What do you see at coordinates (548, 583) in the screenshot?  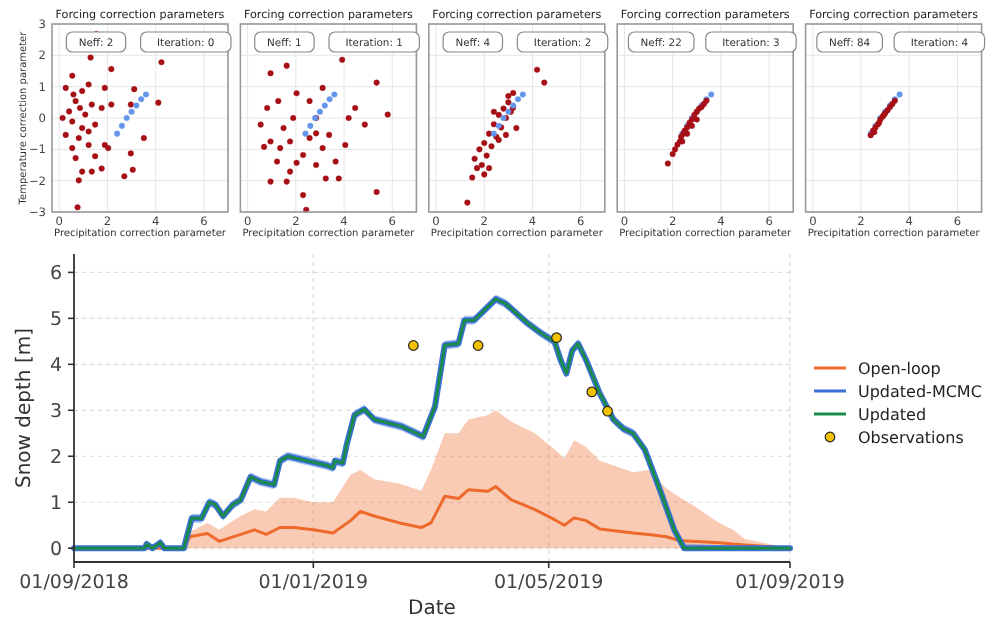 I see `x-tick-label: 01/05/2019` at bounding box center [548, 583].